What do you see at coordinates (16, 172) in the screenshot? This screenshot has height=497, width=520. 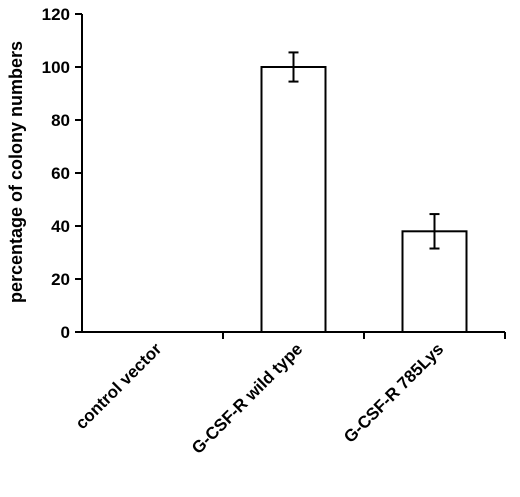 I see `y-axis-title: percentage of colony numbers` at bounding box center [16, 172].